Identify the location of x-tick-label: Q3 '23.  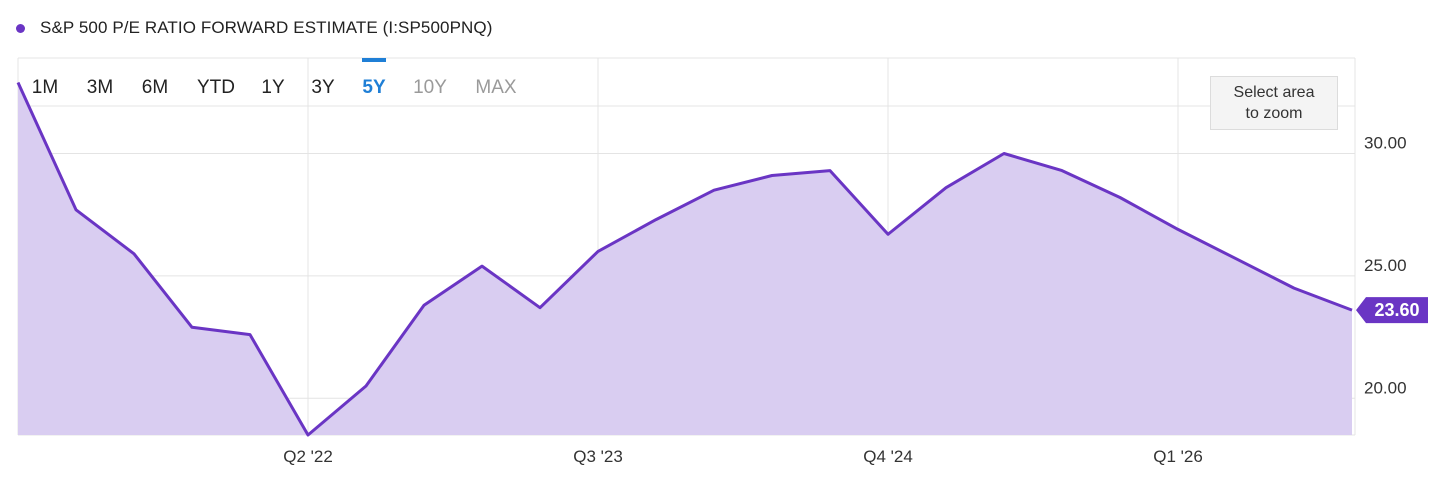
(598, 456).